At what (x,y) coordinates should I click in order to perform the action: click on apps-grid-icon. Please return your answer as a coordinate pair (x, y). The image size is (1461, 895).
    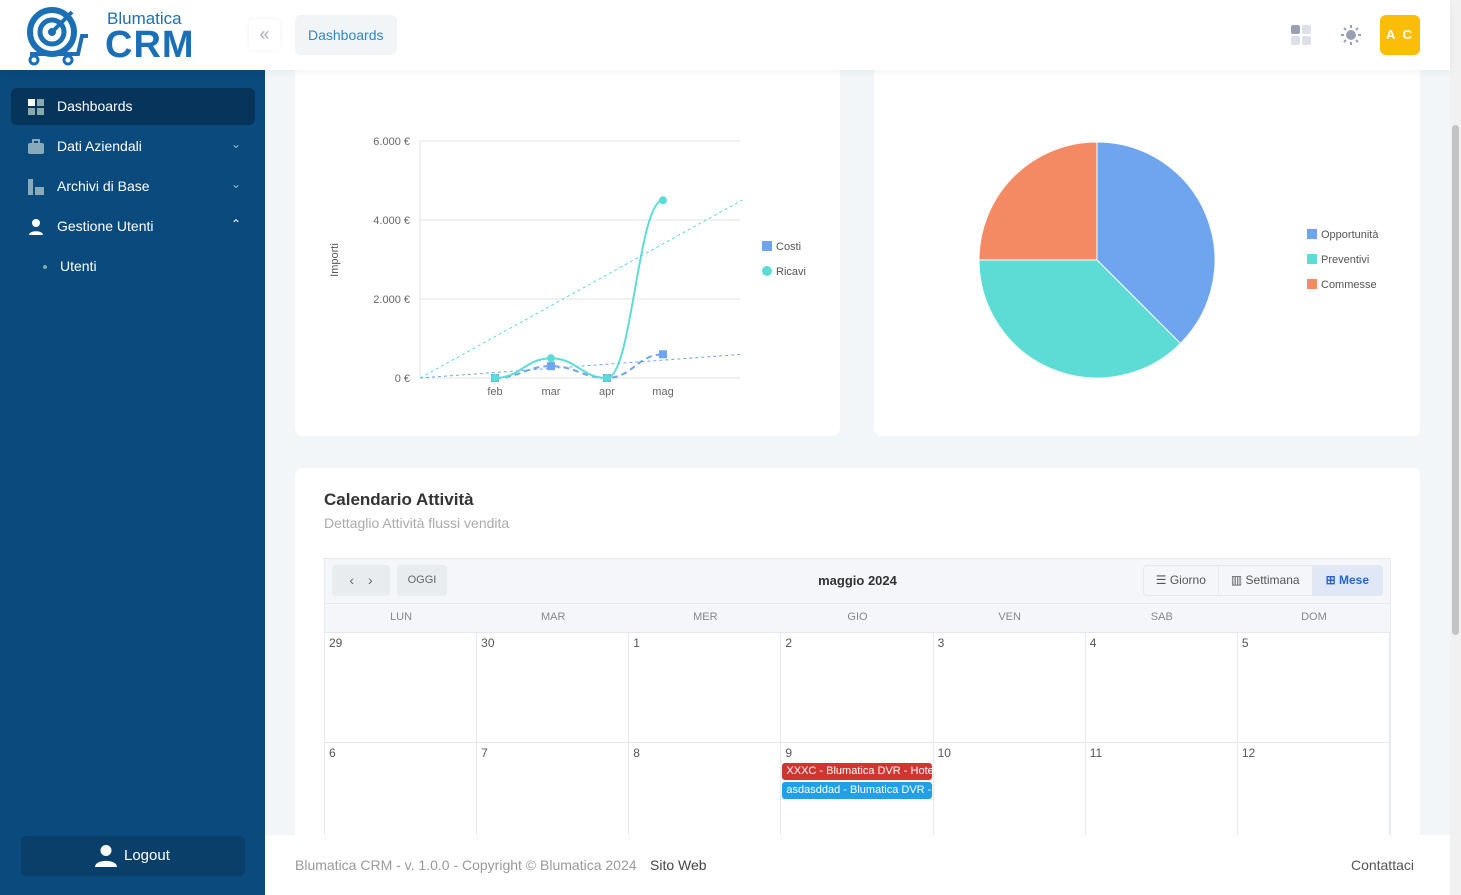
    Looking at the image, I should click on (1301, 35).